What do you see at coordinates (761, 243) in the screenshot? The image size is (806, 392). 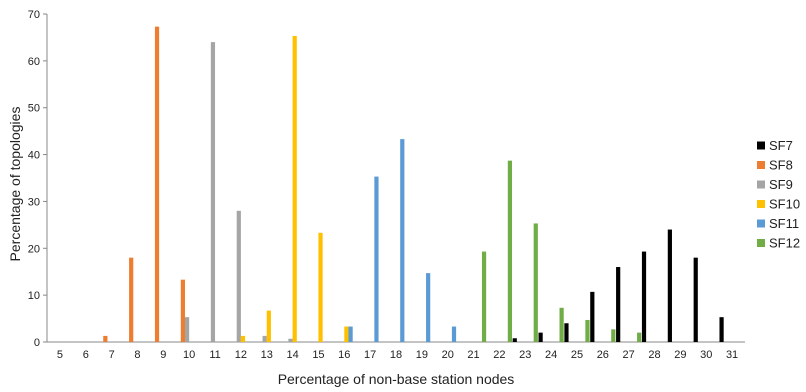 I see `legend-swatch-sf12` at bounding box center [761, 243].